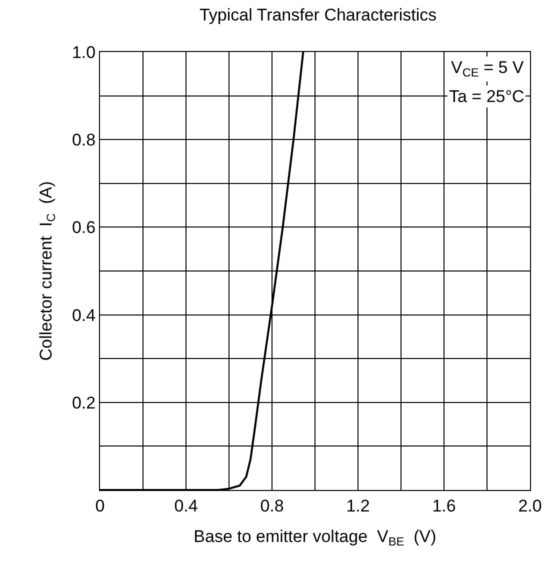  What do you see at coordinates (444, 506) in the screenshot?
I see `x-tick-label: 1.6` at bounding box center [444, 506].